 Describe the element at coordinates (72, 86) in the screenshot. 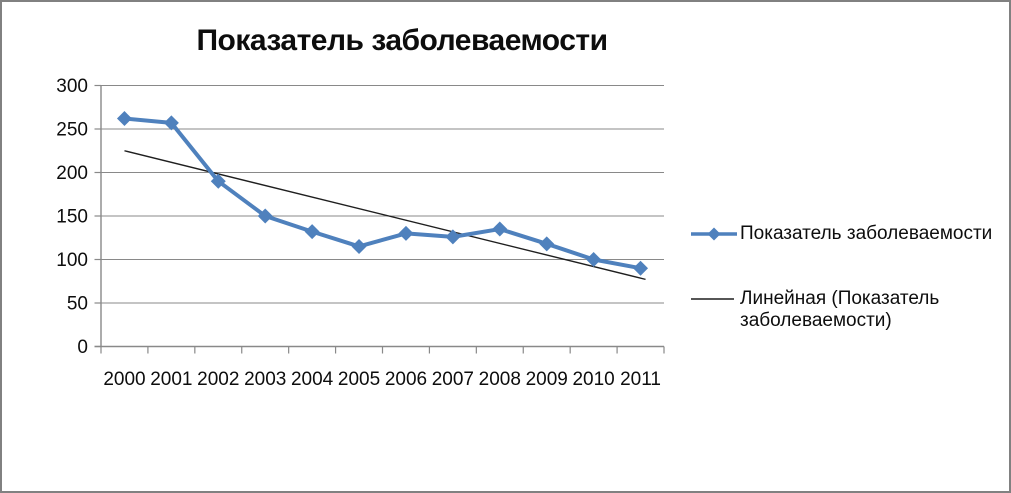

I see `y-axis-label: 300` at that location.